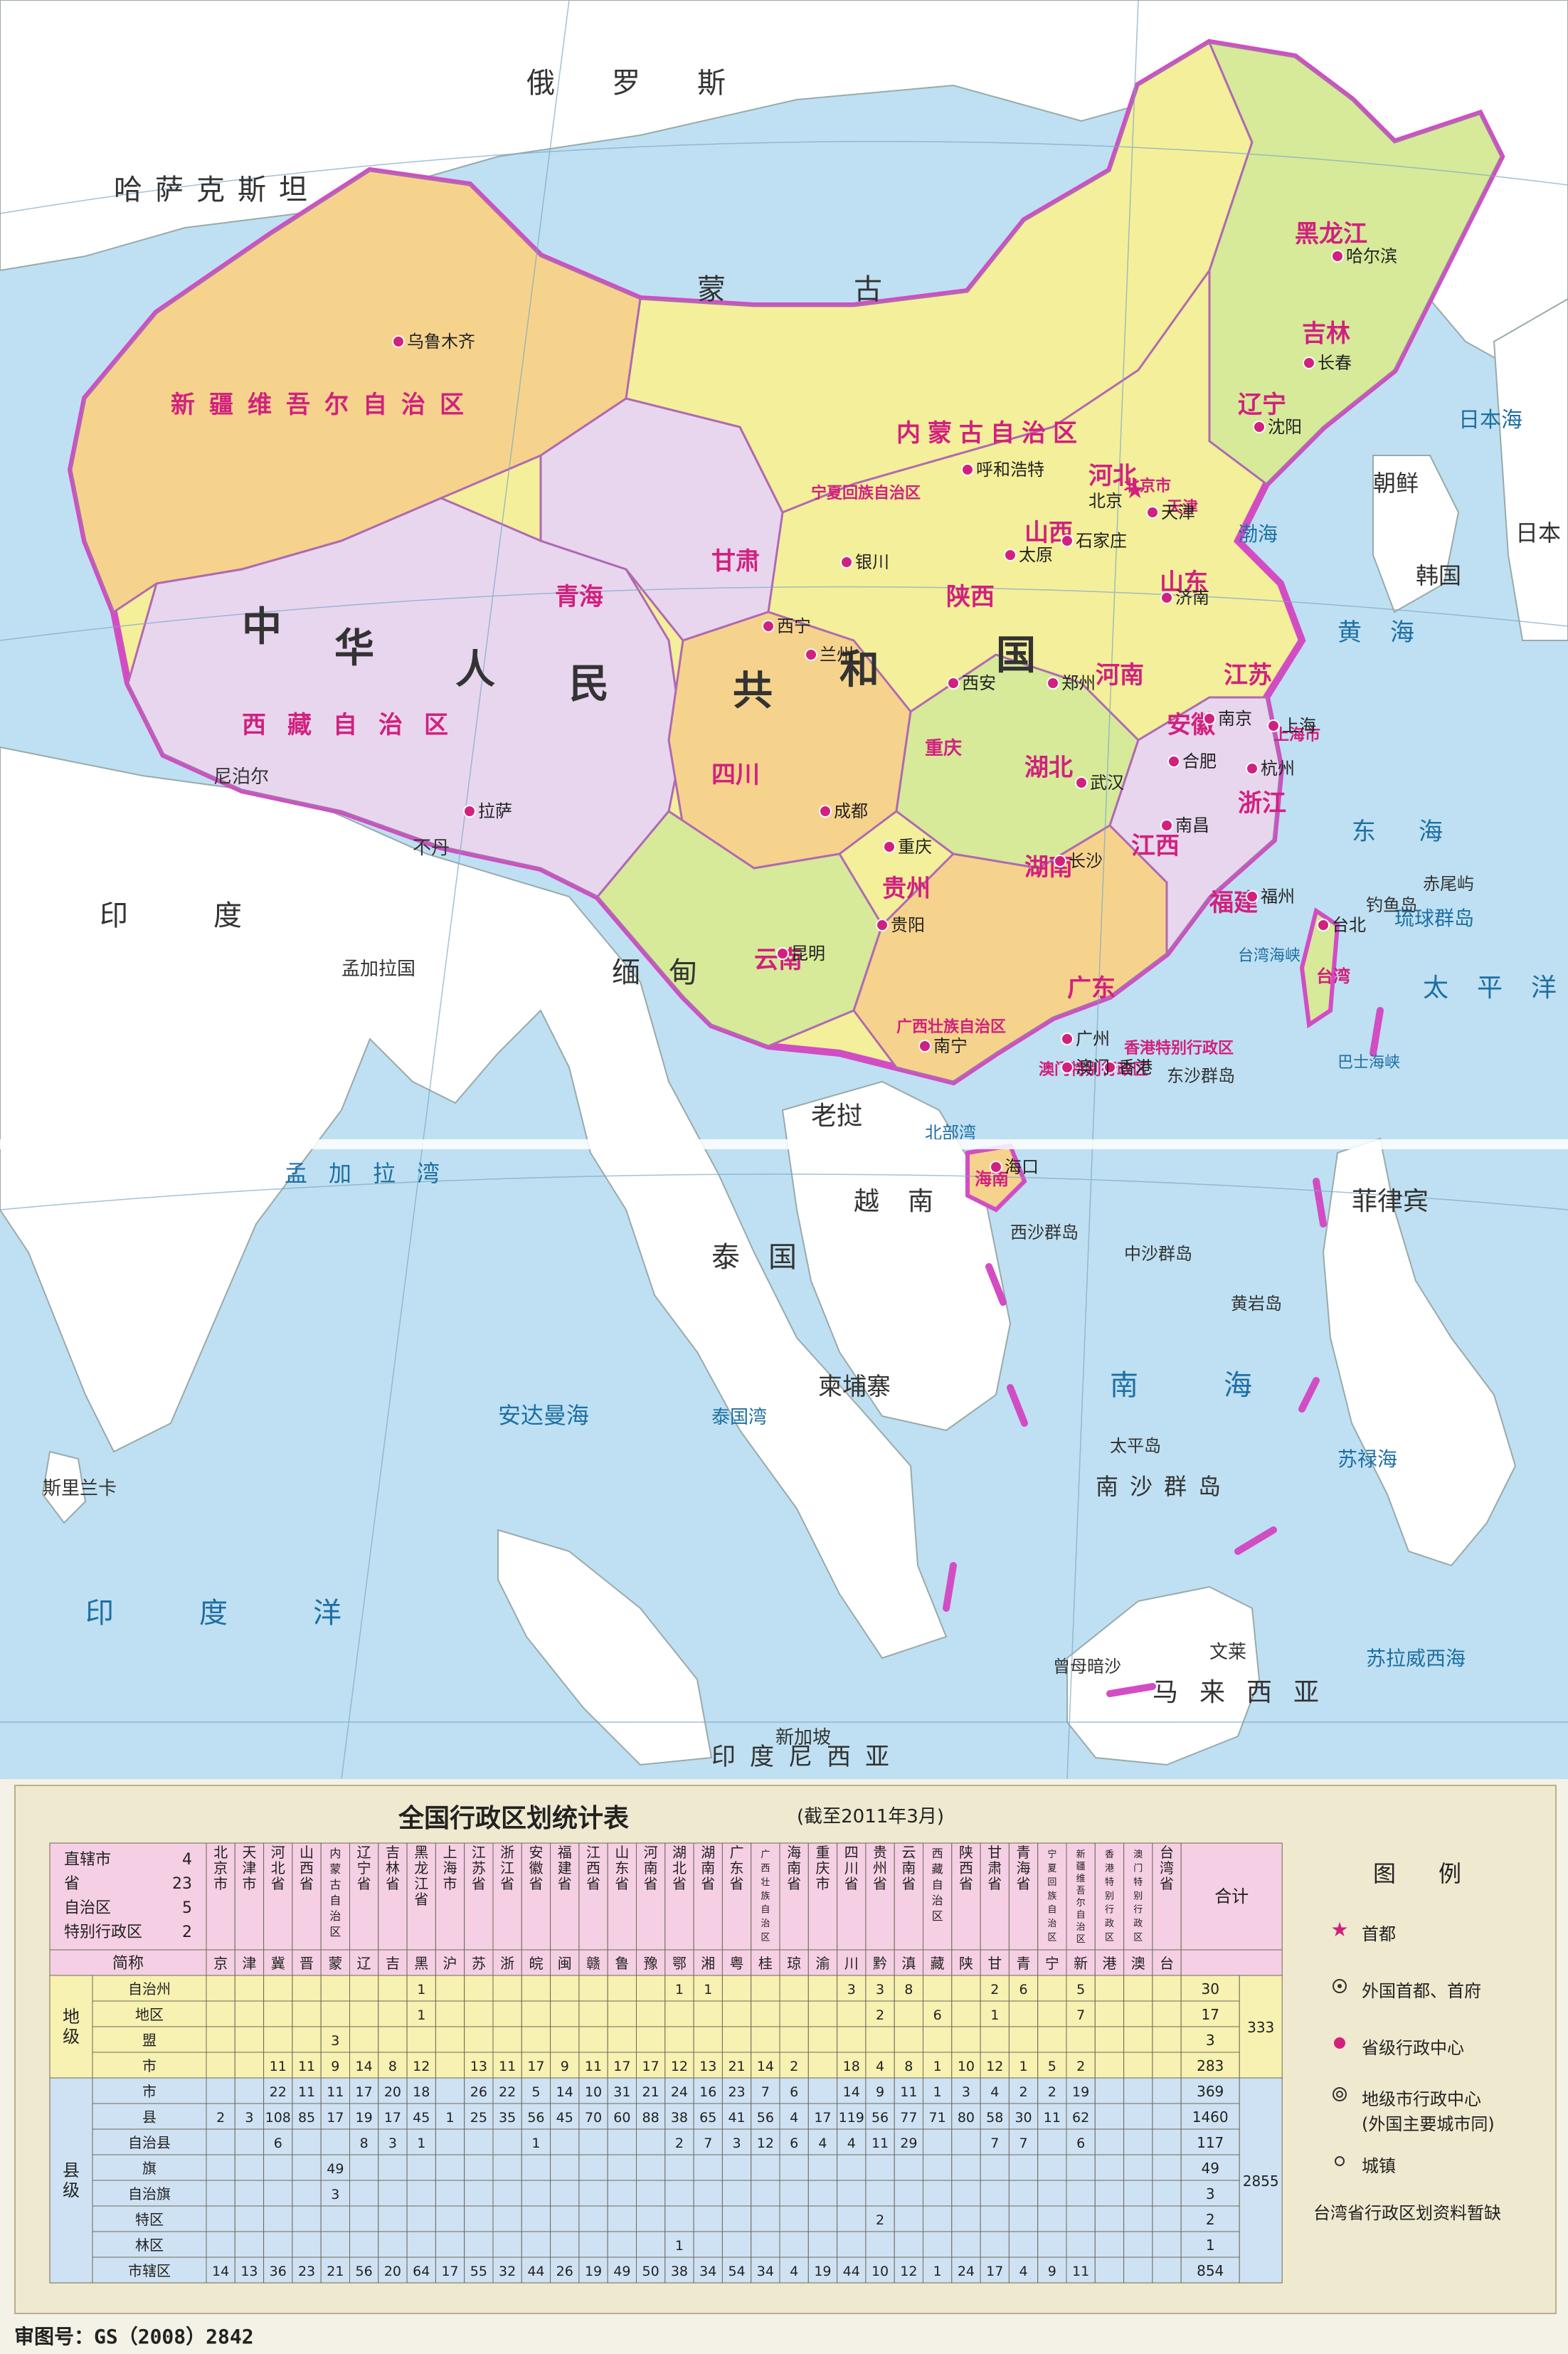 This screenshot has height=2354, width=1568. Describe the element at coordinates (71, 2017) in the screenshot. I see `group-label: 地` at that location.